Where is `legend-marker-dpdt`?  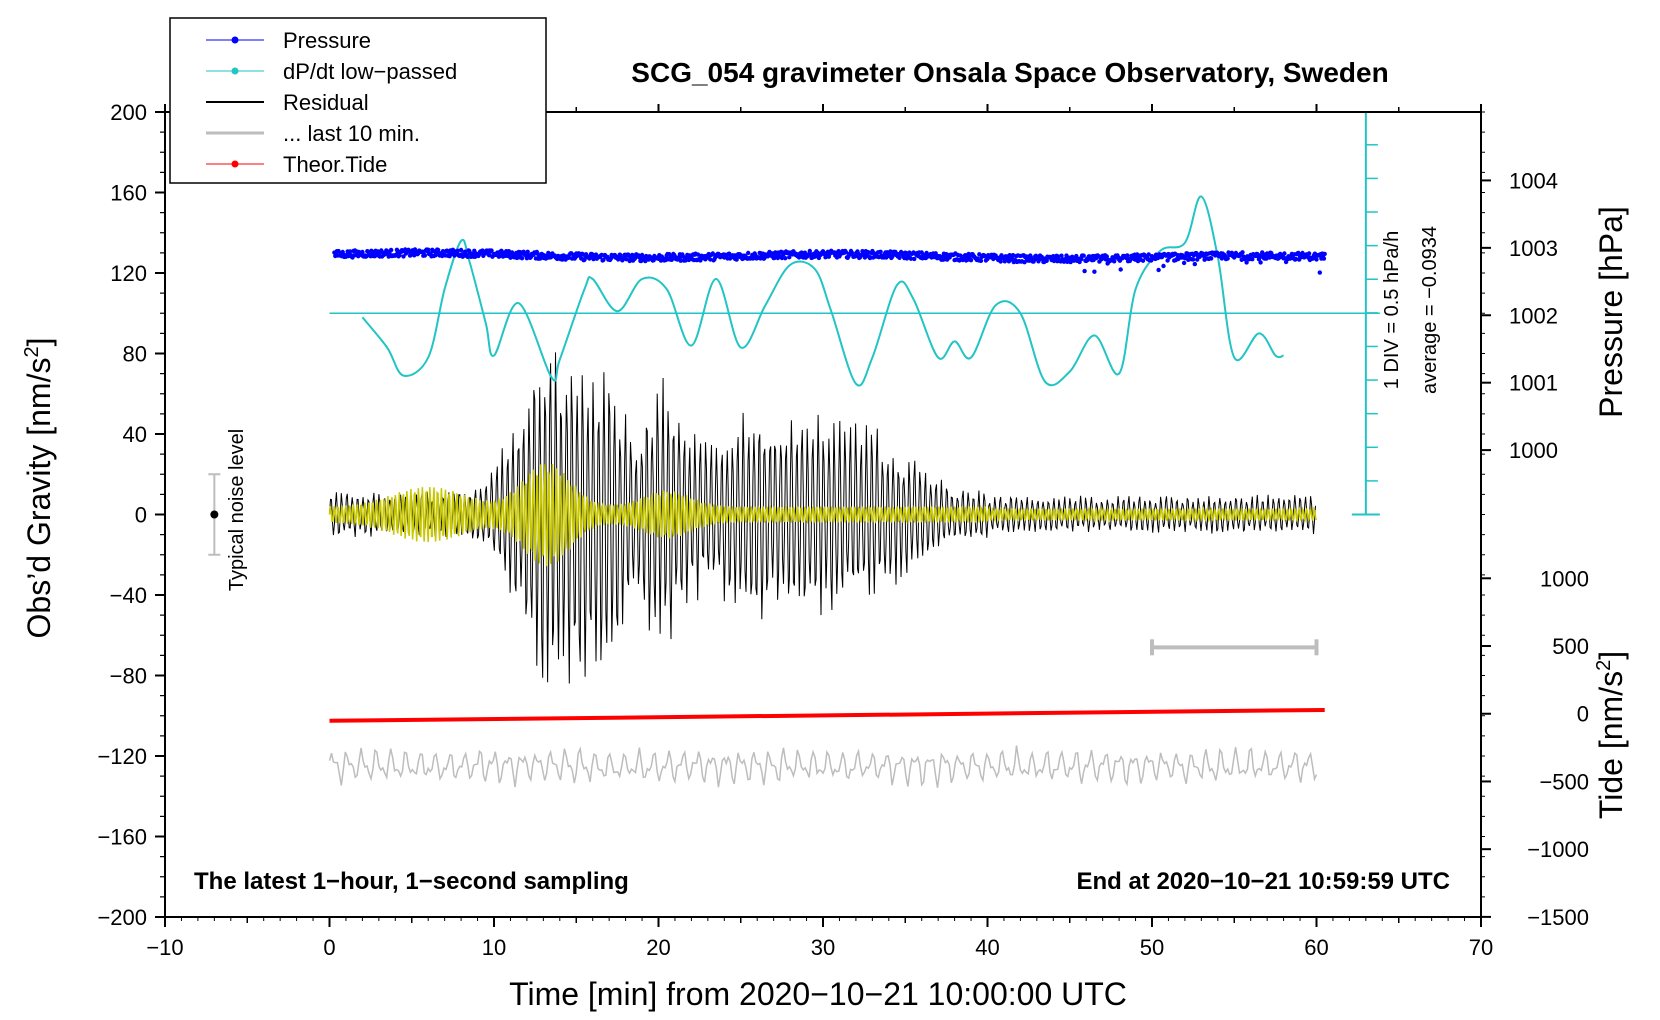 legend-marker-dpdt is located at coordinates (235, 71).